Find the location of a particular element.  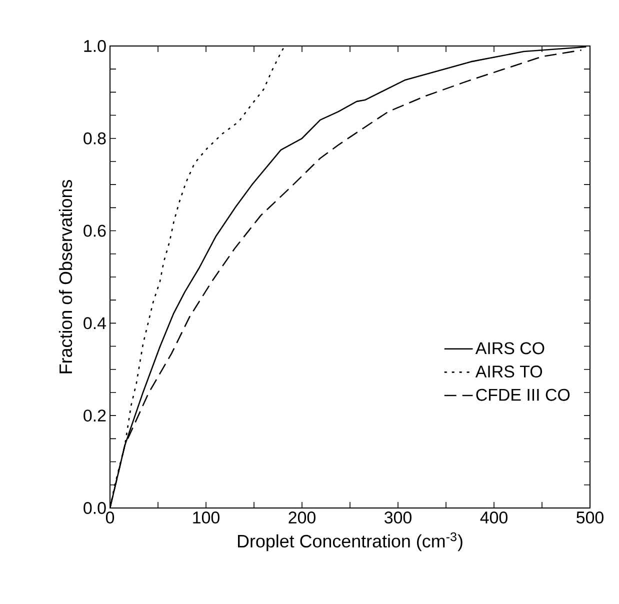

x-tick-label: 500 is located at coordinates (590, 518).